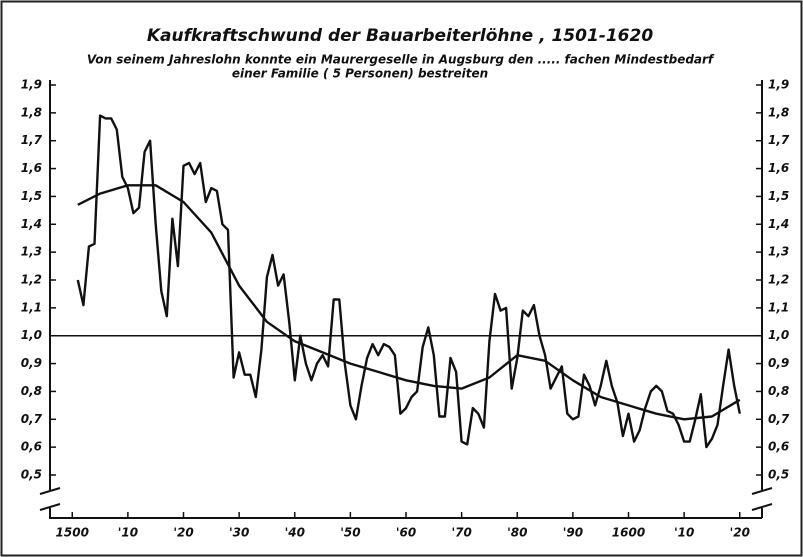 This screenshot has height=557, width=803. I want to click on y2-tick-label: 0,6, so click(778, 447).